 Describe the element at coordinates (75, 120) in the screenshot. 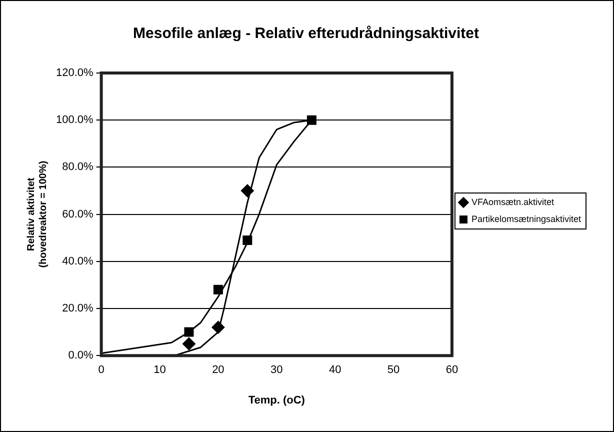

I see `y-tick-label: 100.0%` at that location.